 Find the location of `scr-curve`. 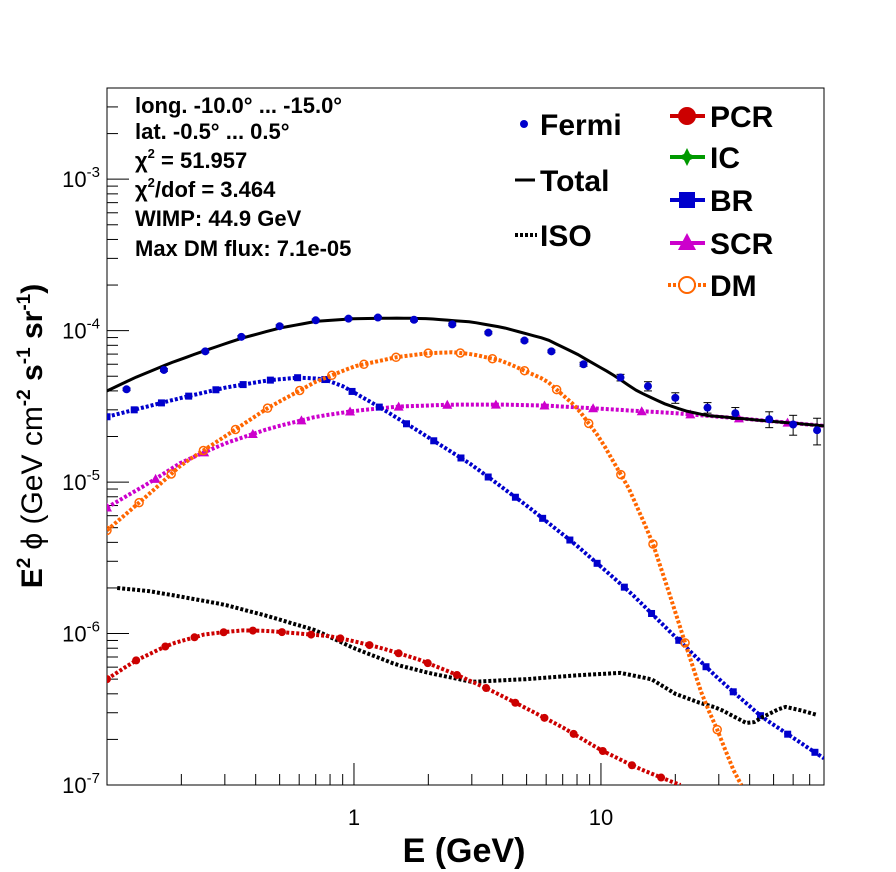

scr-curve is located at coordinates (465, 456).